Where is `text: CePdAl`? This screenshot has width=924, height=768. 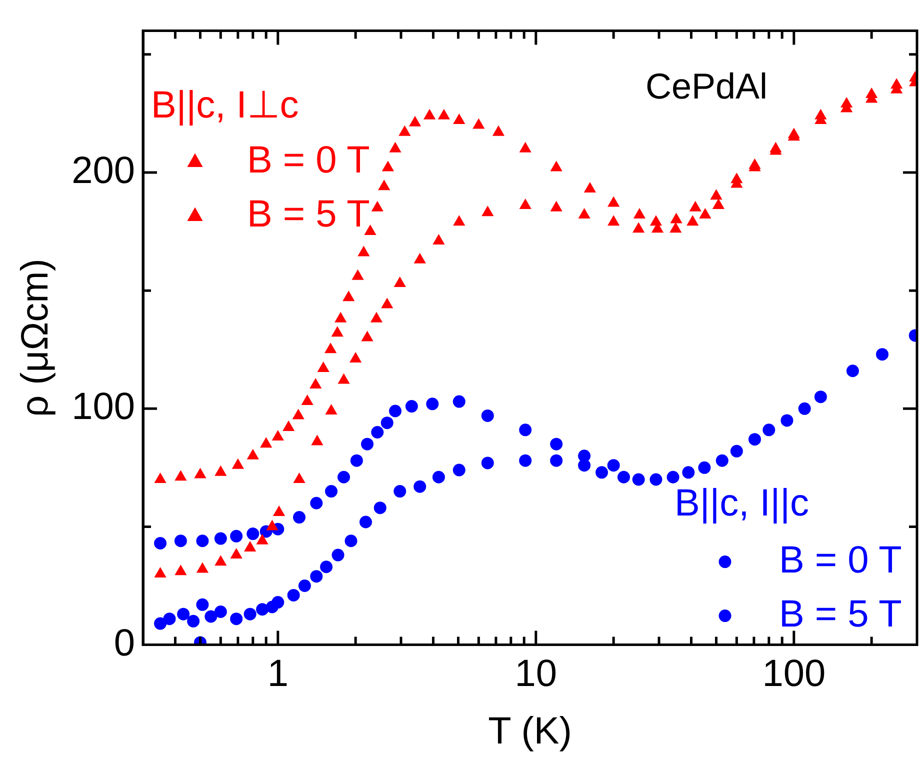 text: CePdAl is located at coordinates (706, 86).